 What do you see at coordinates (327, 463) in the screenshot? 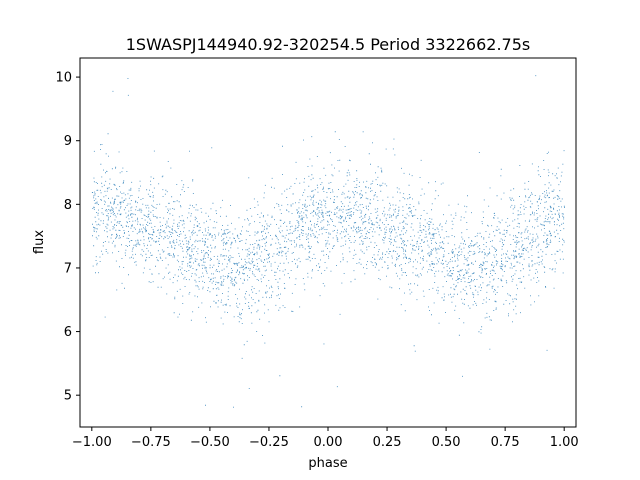
I see `x-axis-label: phase` at bounding box center [327, 463].